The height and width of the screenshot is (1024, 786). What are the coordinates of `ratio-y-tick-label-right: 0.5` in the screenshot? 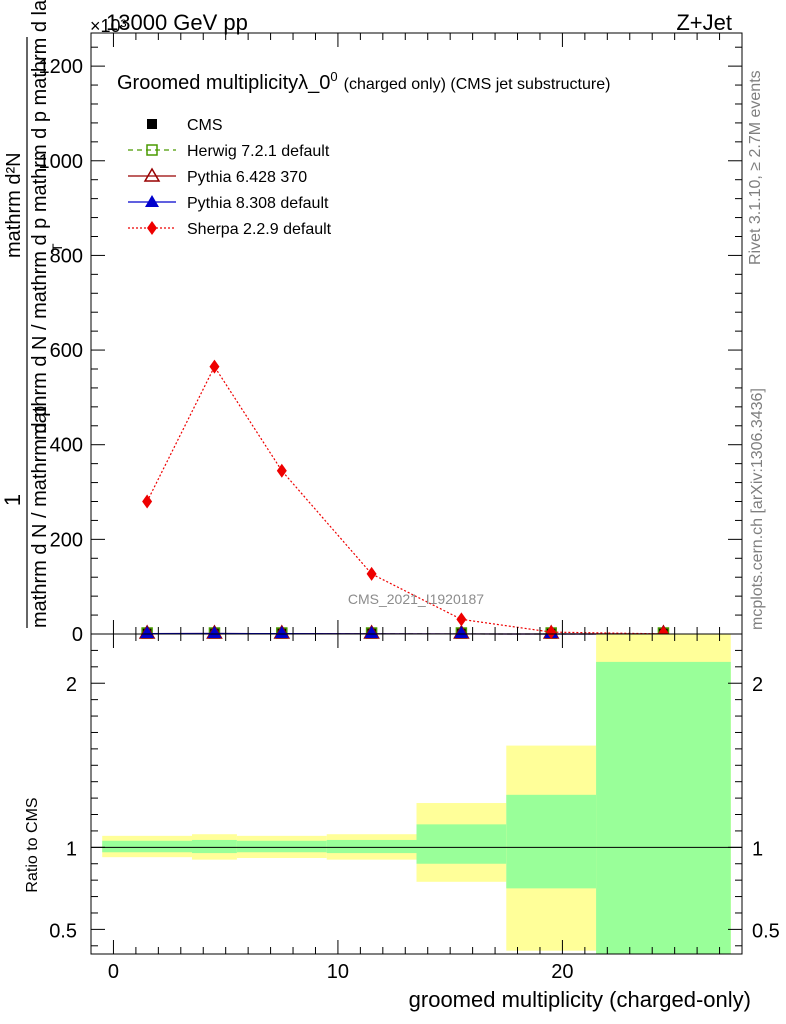 It's located at (766, 931).